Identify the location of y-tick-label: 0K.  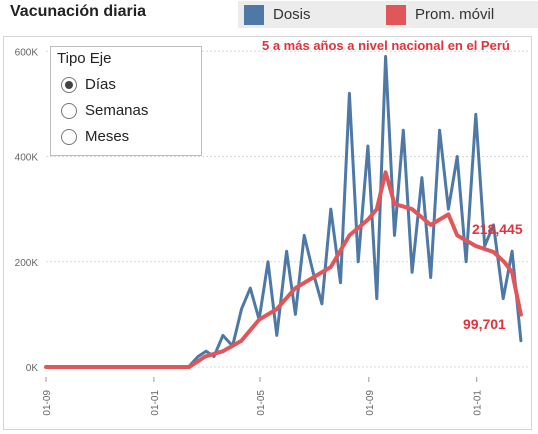
(32, 368).